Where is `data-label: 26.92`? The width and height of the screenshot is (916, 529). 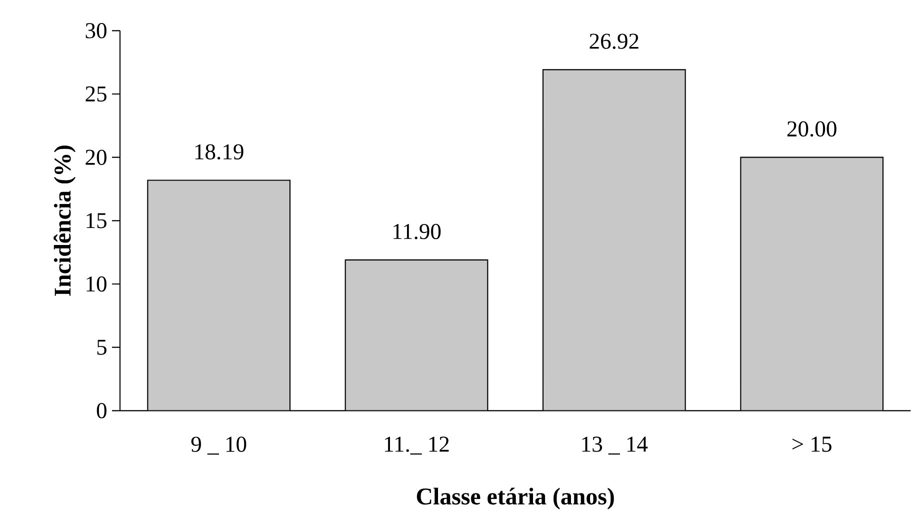 data-label: 26.92 is located at coordinates (614, 41).